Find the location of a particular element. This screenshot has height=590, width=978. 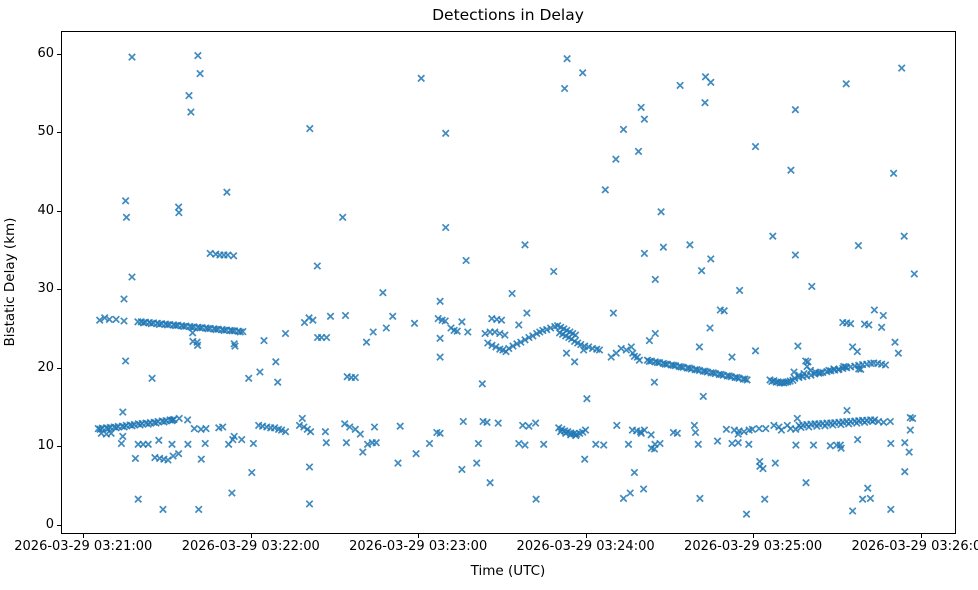

y-tick-label: 50 is located at coordinates (45, 132).